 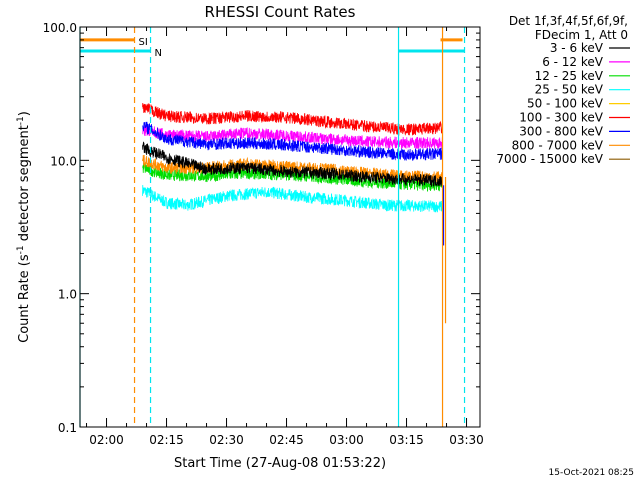 I want to click on y-axis-label-exp1: -1, so click(x=21, y=249).